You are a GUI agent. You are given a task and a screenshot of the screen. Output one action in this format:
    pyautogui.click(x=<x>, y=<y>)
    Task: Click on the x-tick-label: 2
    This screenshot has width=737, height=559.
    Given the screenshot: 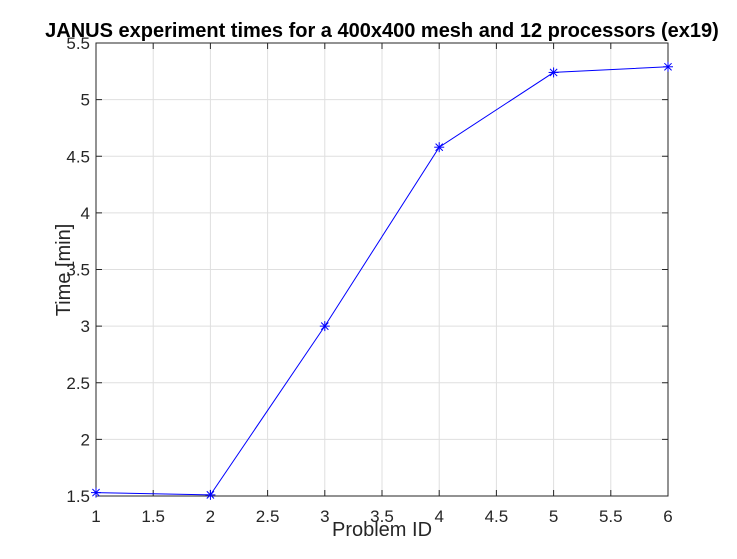 What is the action you would take?
    pyautogui.click(x=210, y=516)
    